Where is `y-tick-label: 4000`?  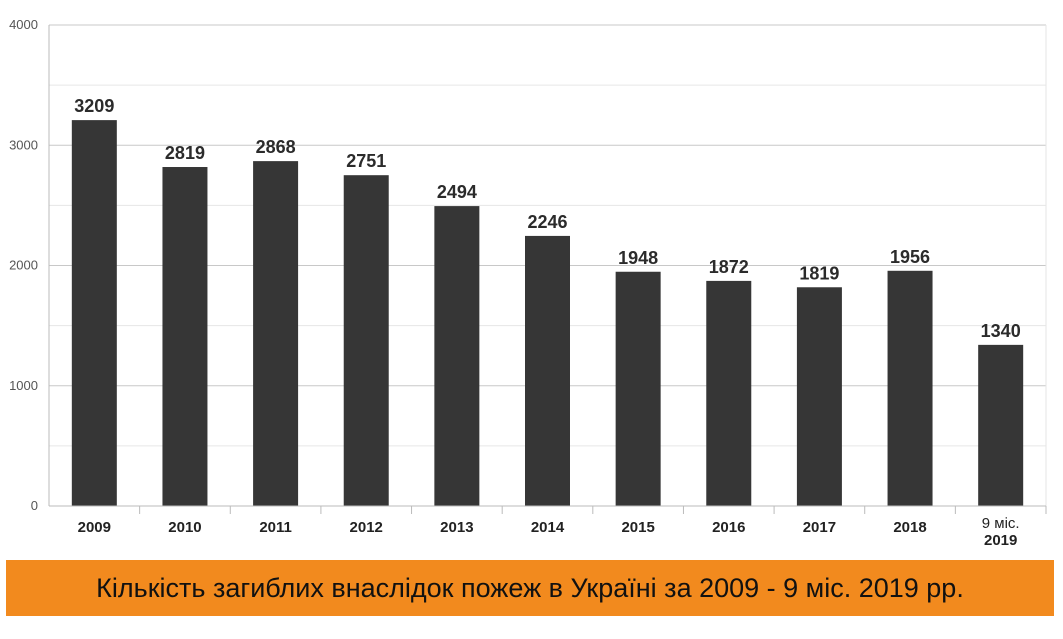
y-tick-label: 4000 is located at coordinates (23, 24).